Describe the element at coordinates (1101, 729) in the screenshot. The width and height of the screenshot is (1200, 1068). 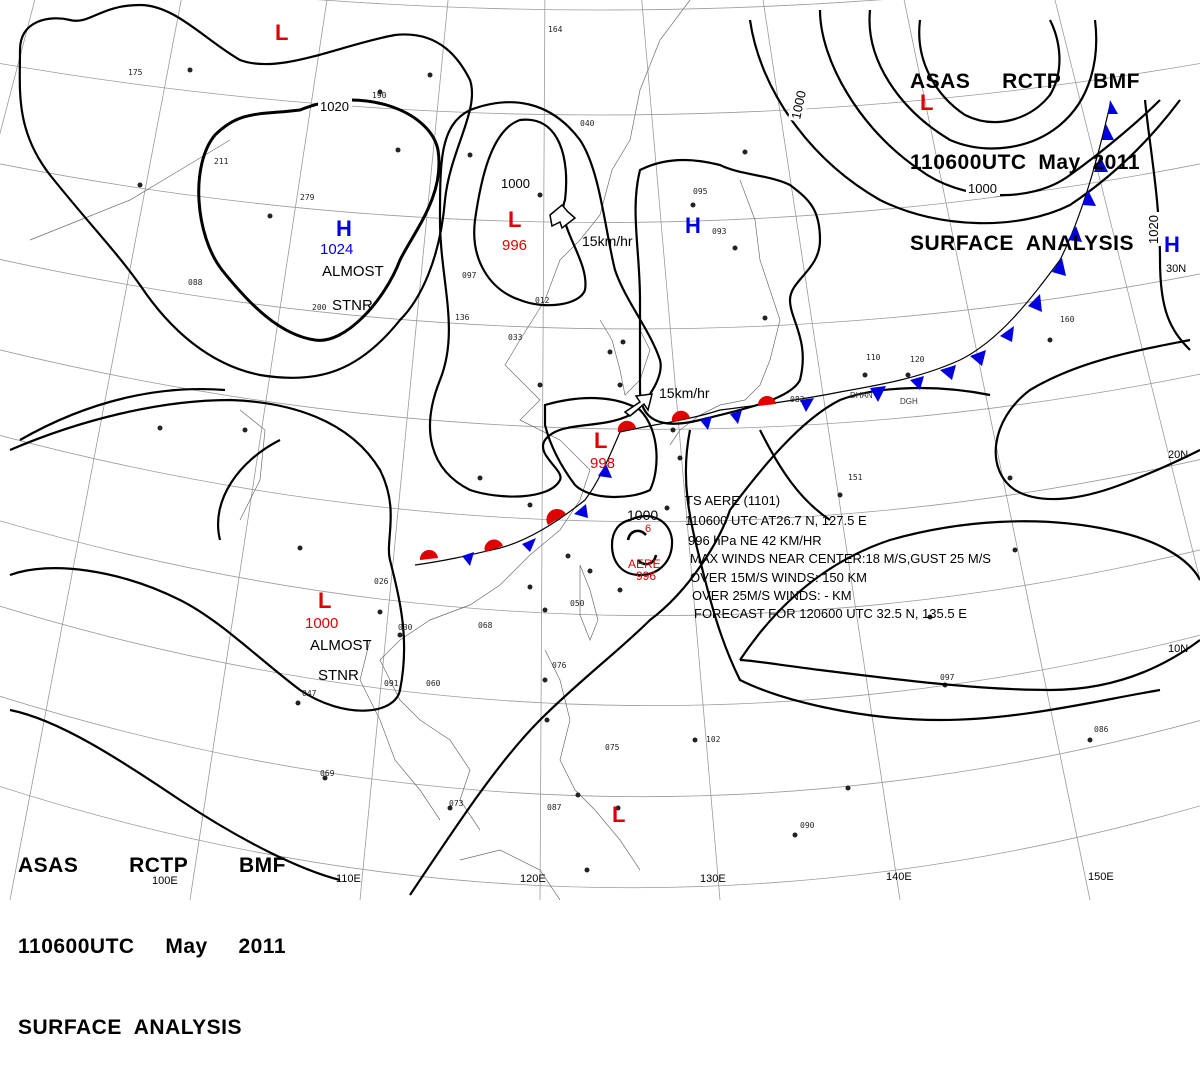
I see `station-number: 086` at that location.